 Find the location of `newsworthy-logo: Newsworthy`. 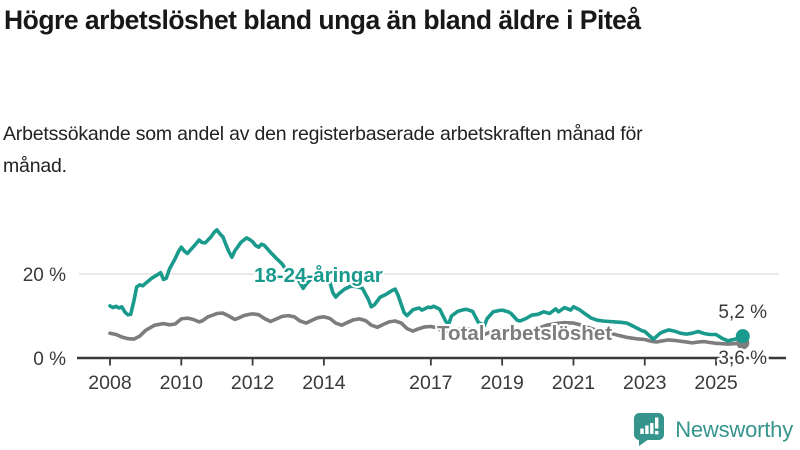

newsworthy-logo: Newsworthy is located at coordinates (712, 429).